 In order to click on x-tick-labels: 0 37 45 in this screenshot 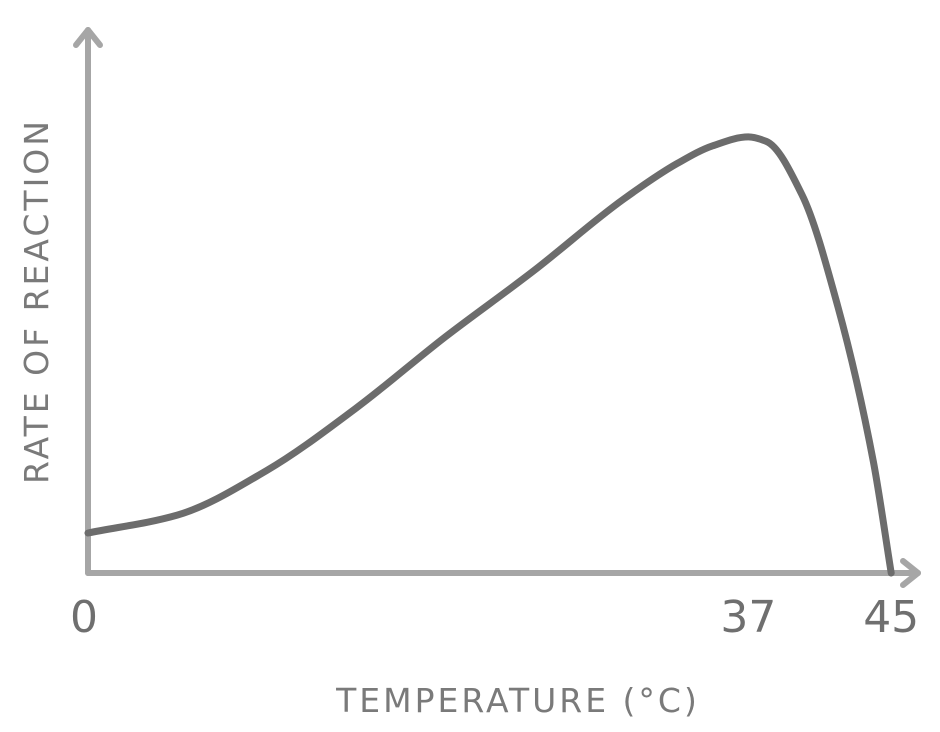, I will do `click(494, 617)`.